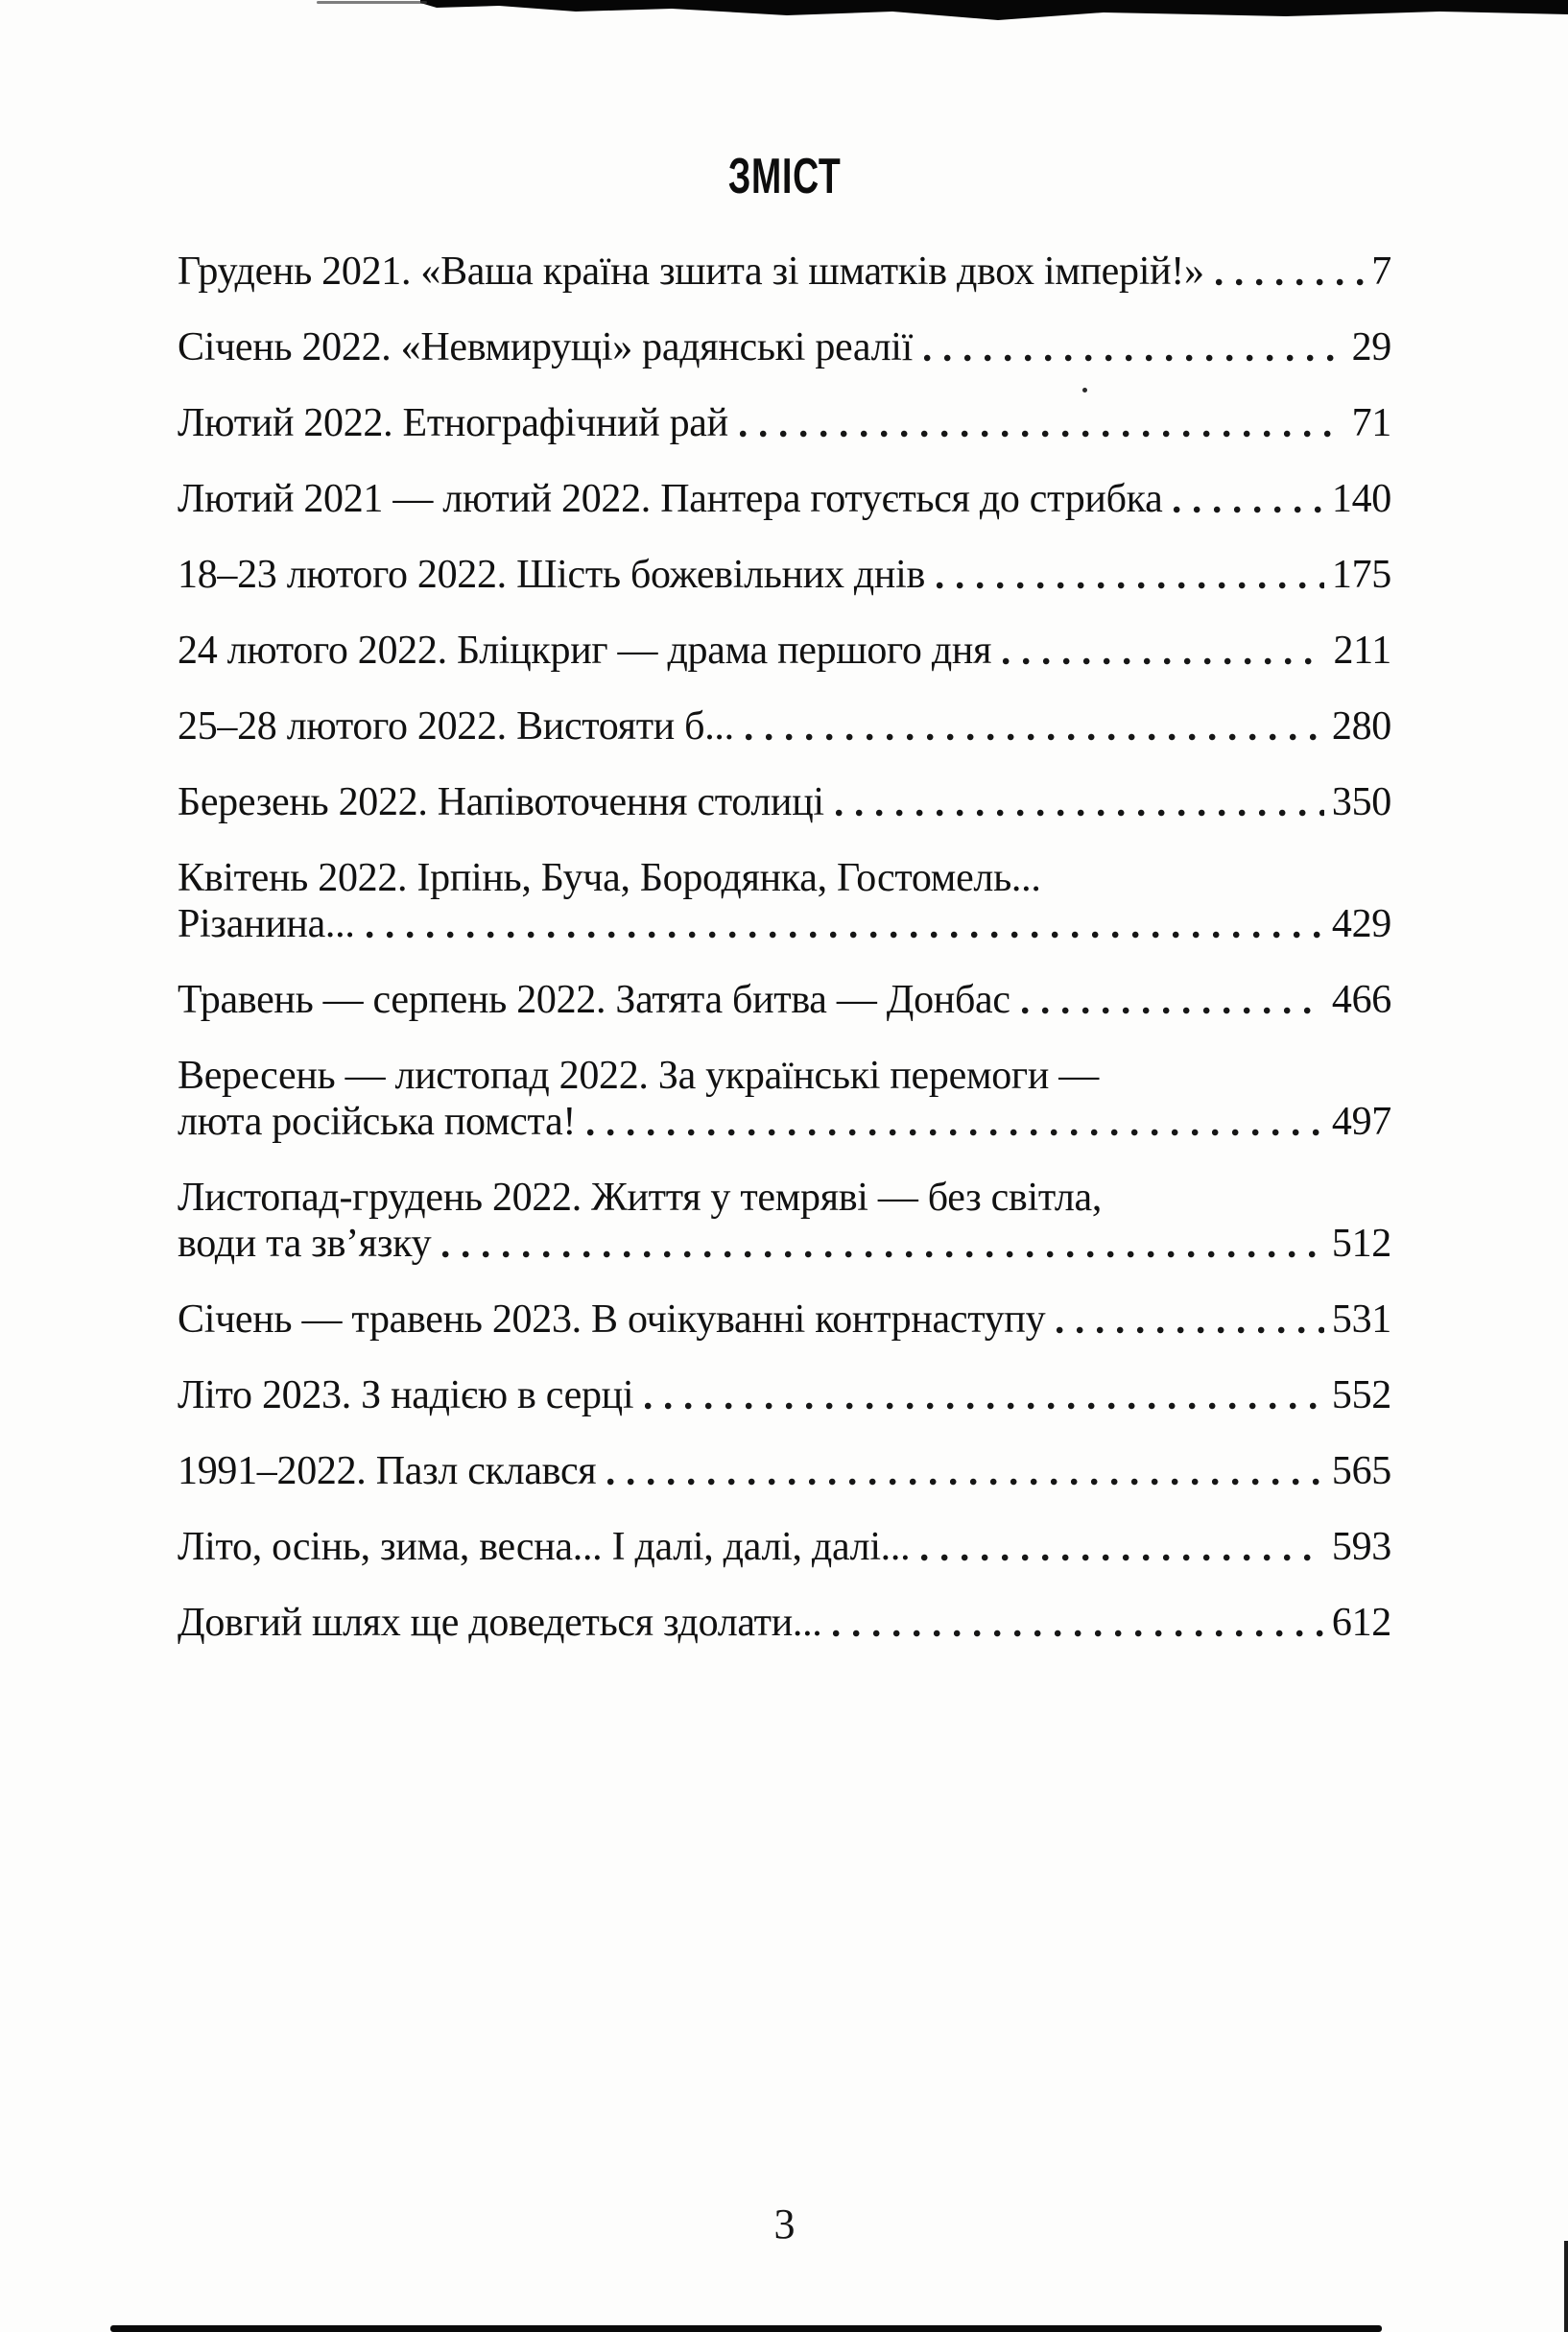  I want to click on toc-entry-page: 565, so click(1361, 1471).